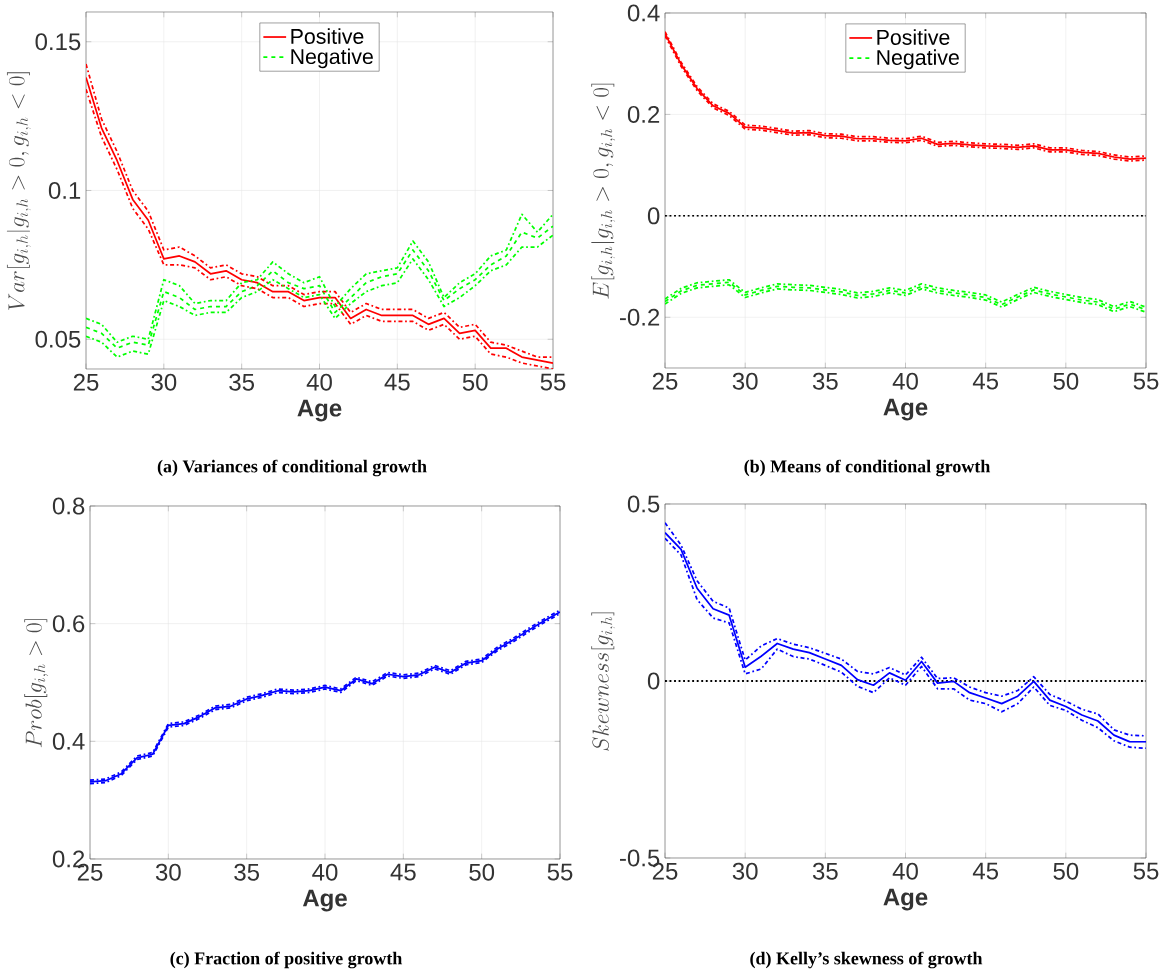 The image size is (1163, 977). Describe the element at coordinates (643, 504) in the screenshot. I see `y-tick-label: 0.5` at that location.